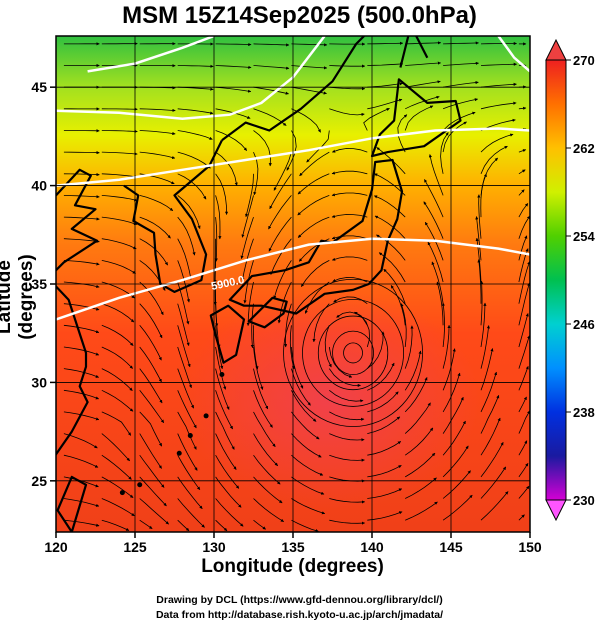 This screenshot has width=599, height=625. I want to click on x-axis-label: Longitude (degrees), so click(292, 566).